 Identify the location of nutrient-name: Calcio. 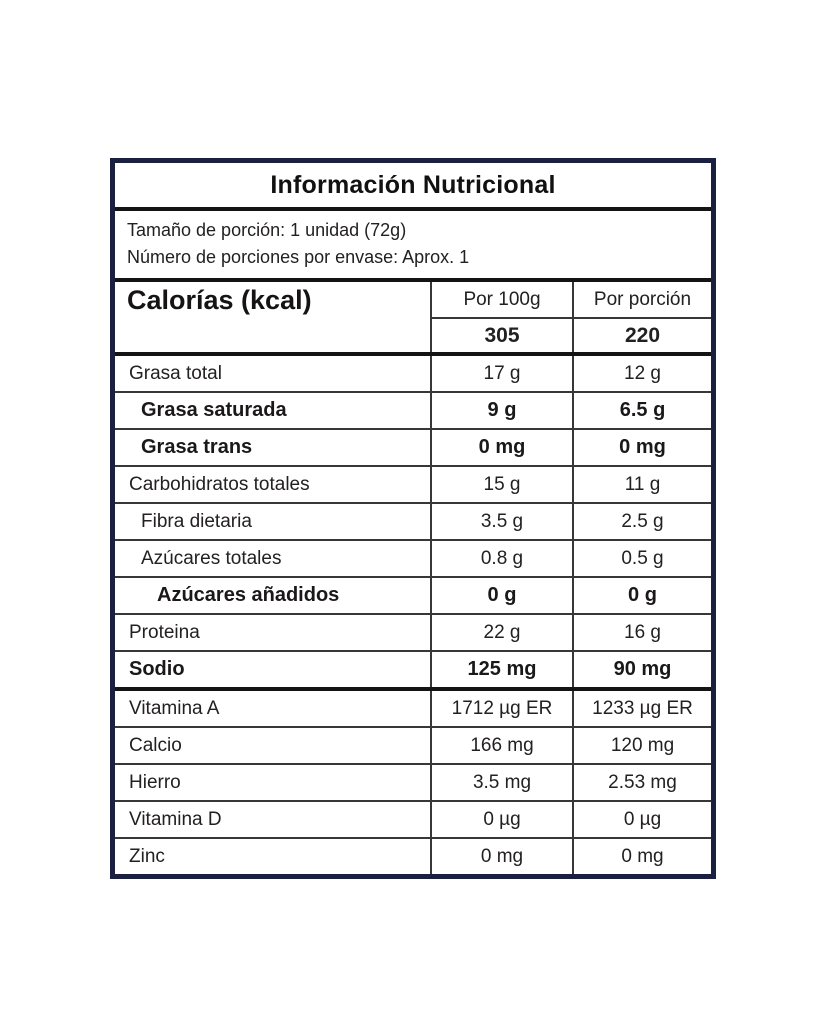
(155, 745).